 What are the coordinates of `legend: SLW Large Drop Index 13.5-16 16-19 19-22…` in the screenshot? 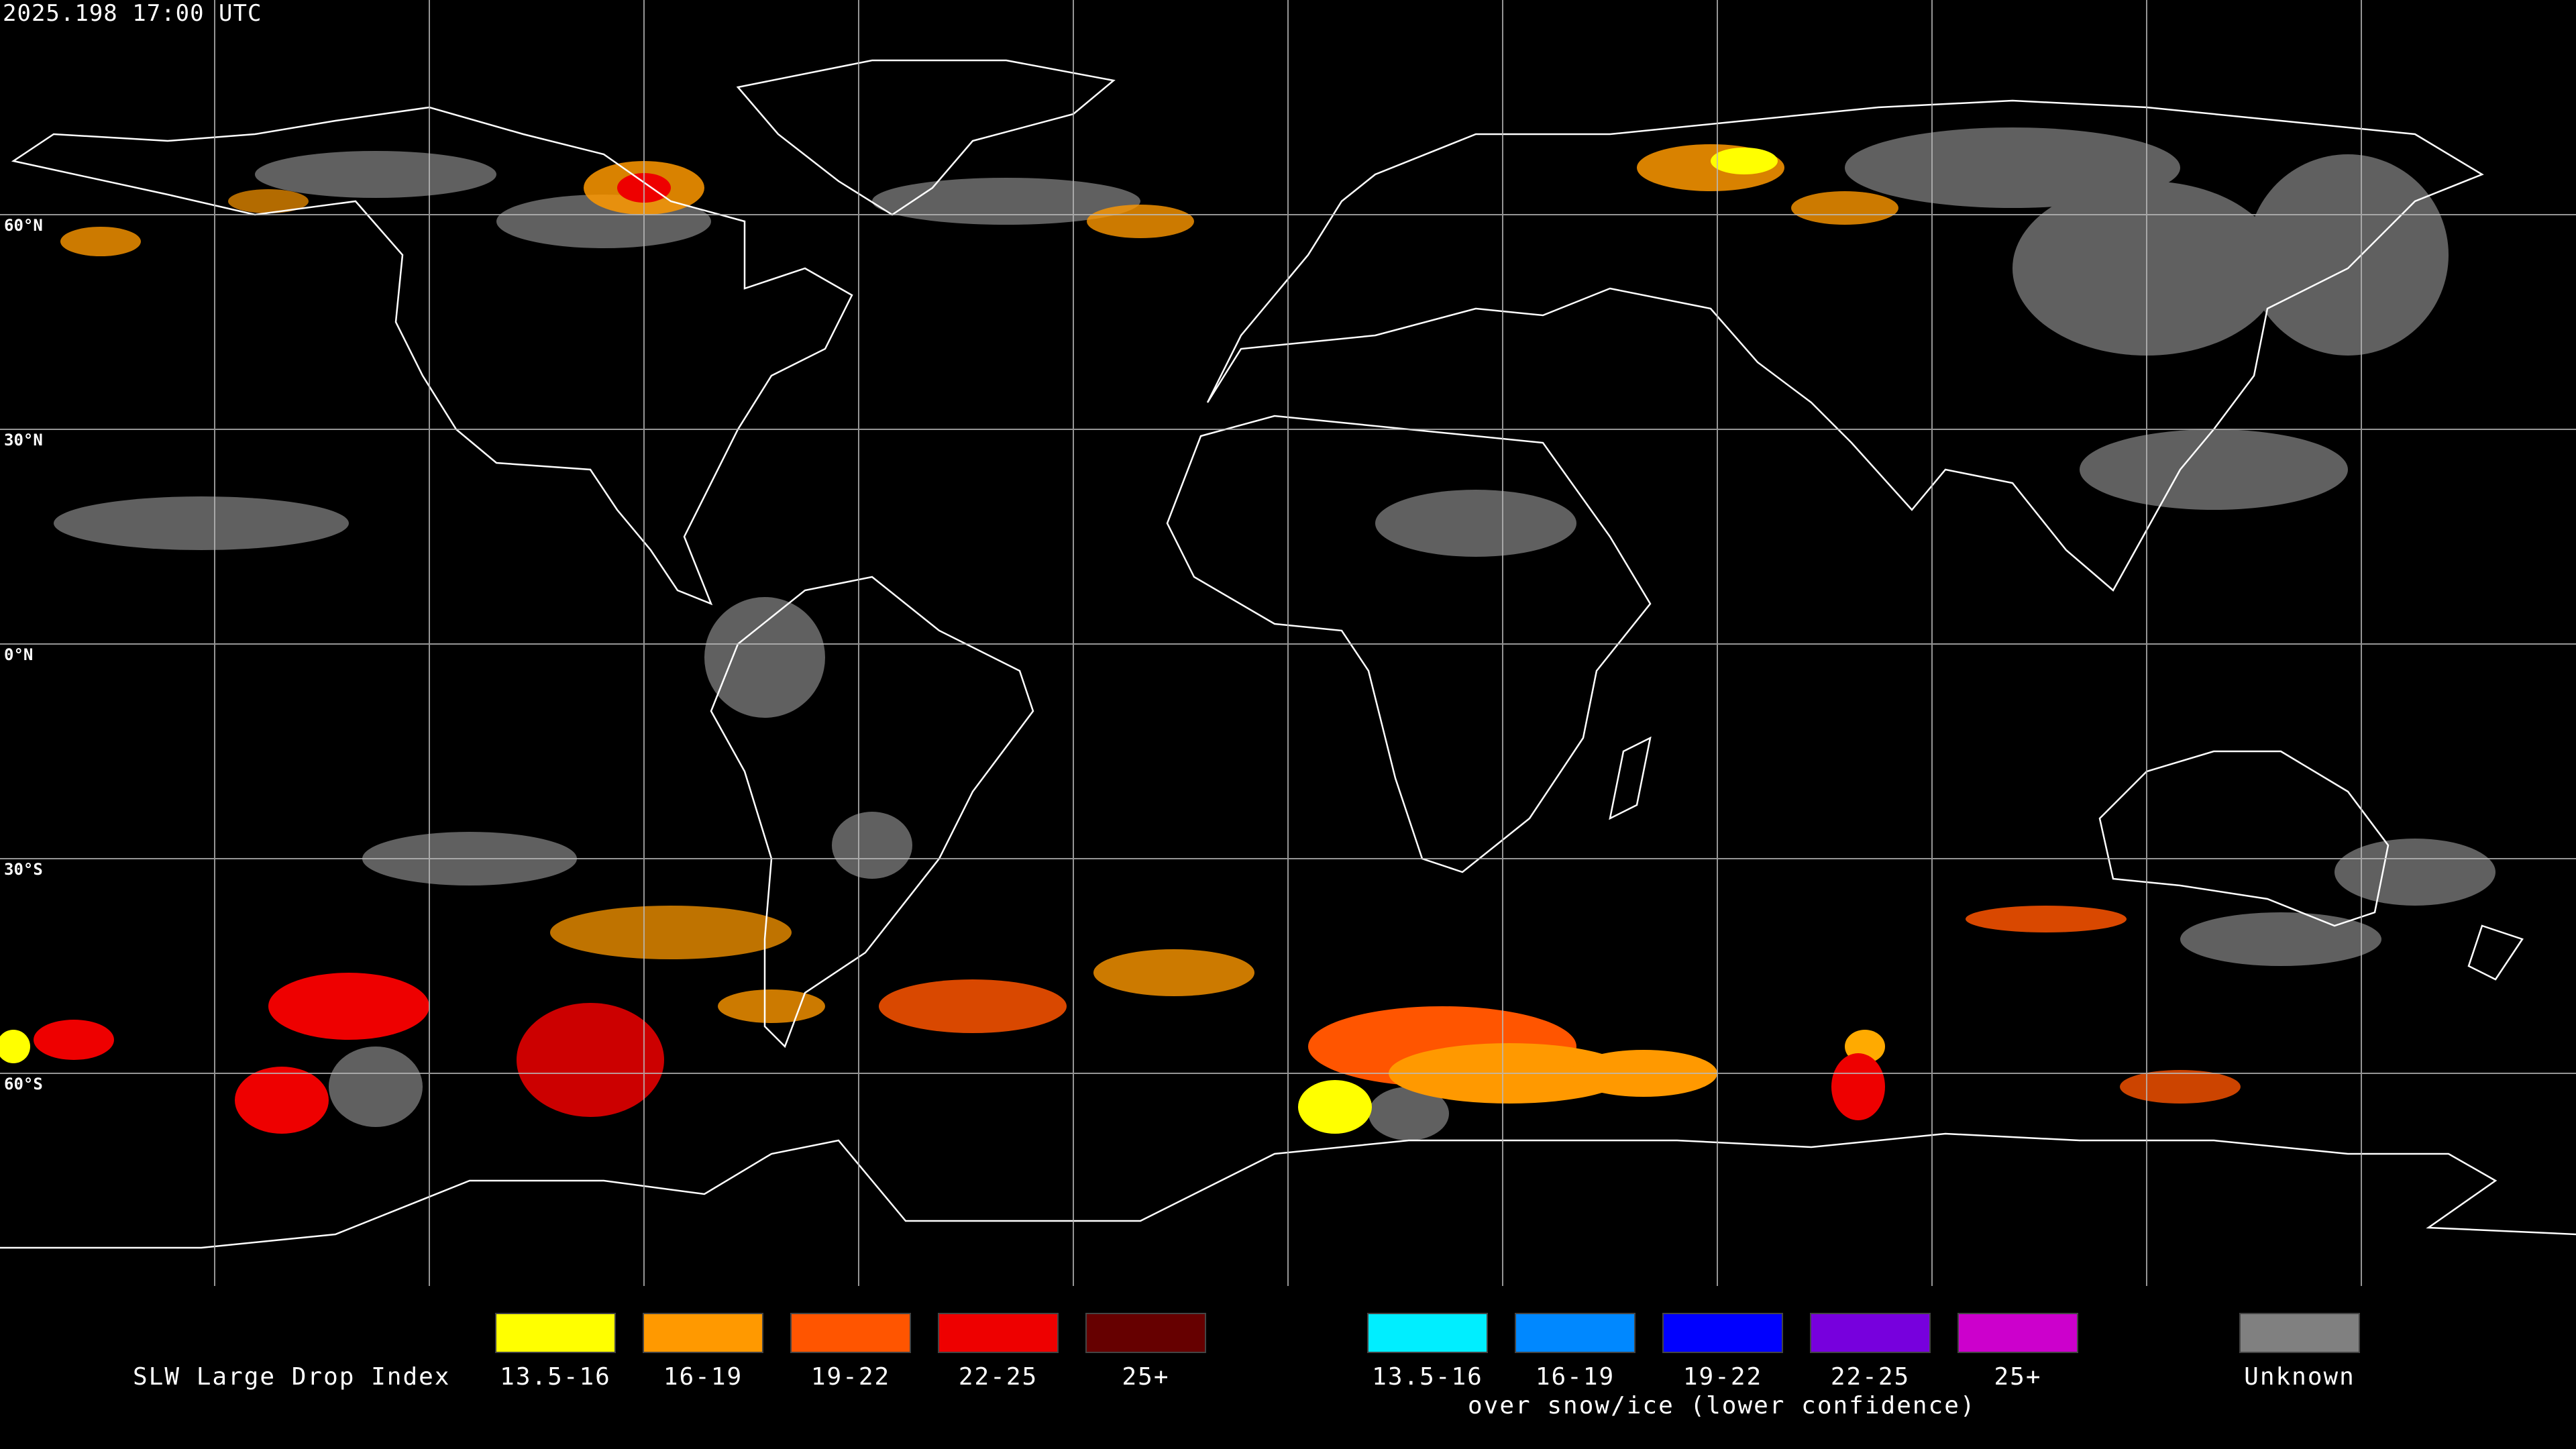 It's located at (1288, 1367).